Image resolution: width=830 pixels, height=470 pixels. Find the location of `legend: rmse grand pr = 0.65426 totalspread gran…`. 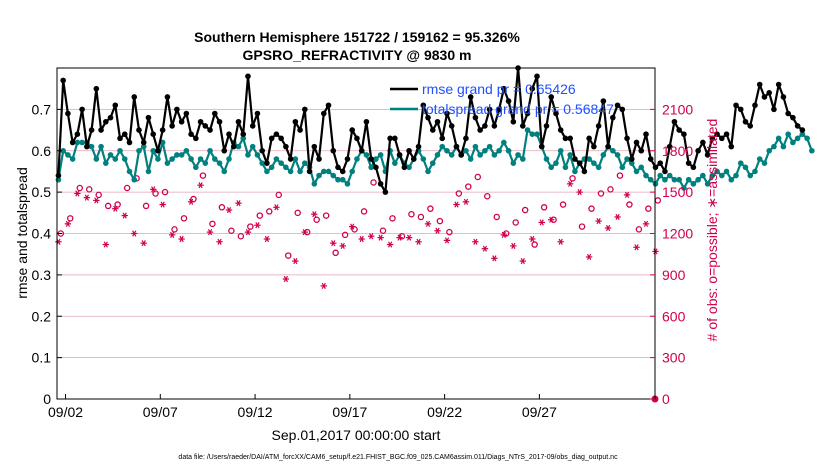

legend: rmse grand pr = 0.65426 totalspread gran… is located at coordinates (502, 99).